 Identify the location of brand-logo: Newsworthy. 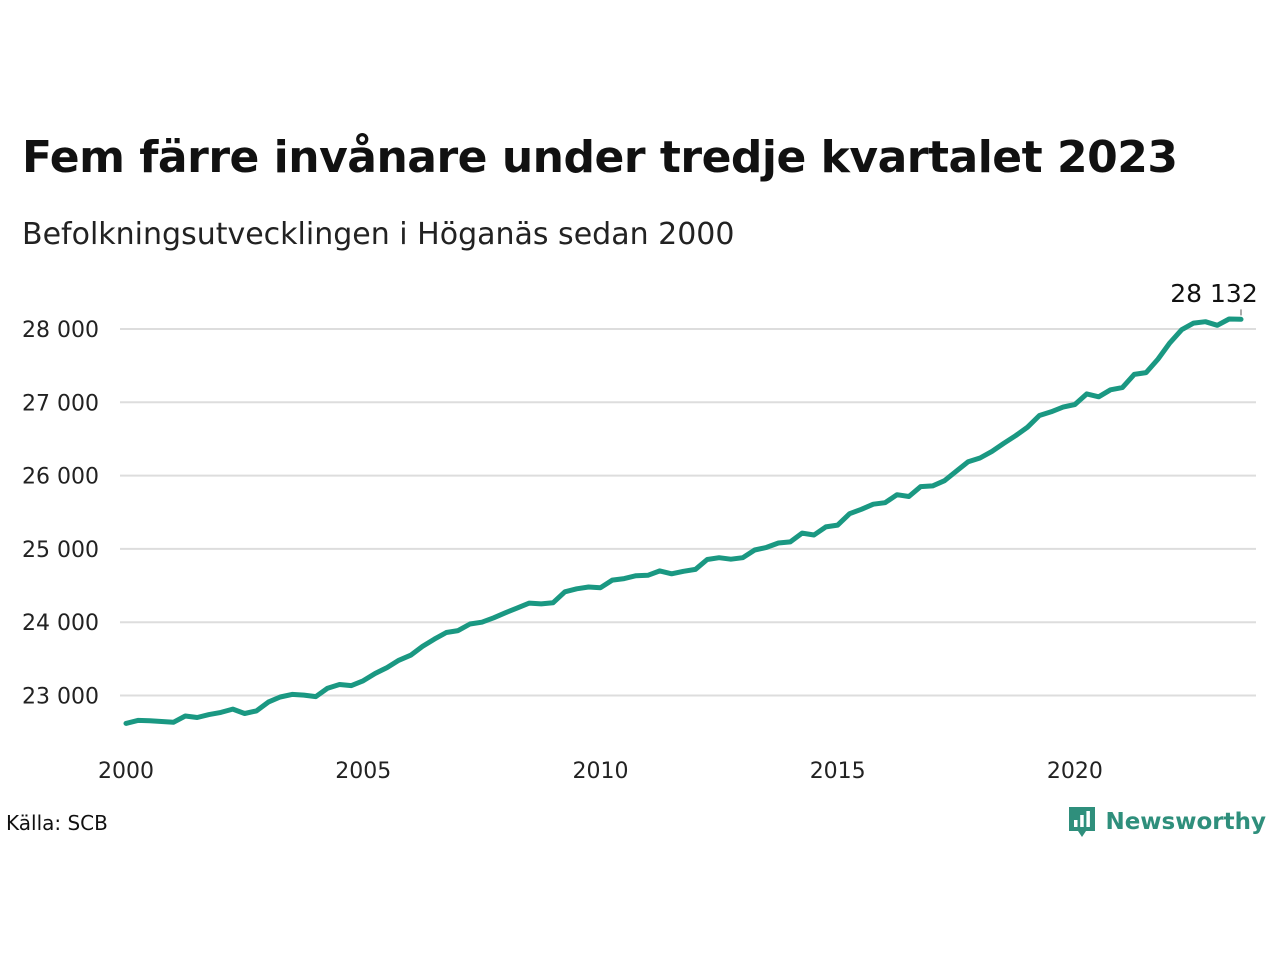
(1166, 822).